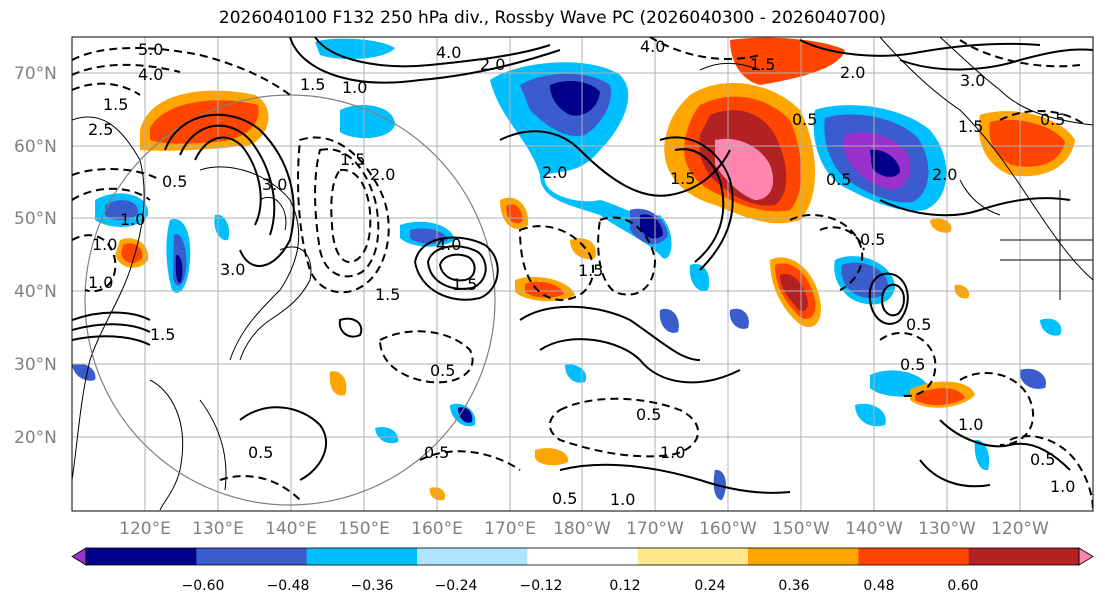 The image size is (1105, 604). What do you see at coordinates (801, 529) in the screenshot?
I see `lon-label: 150°W` at bounding box center [801, 529].